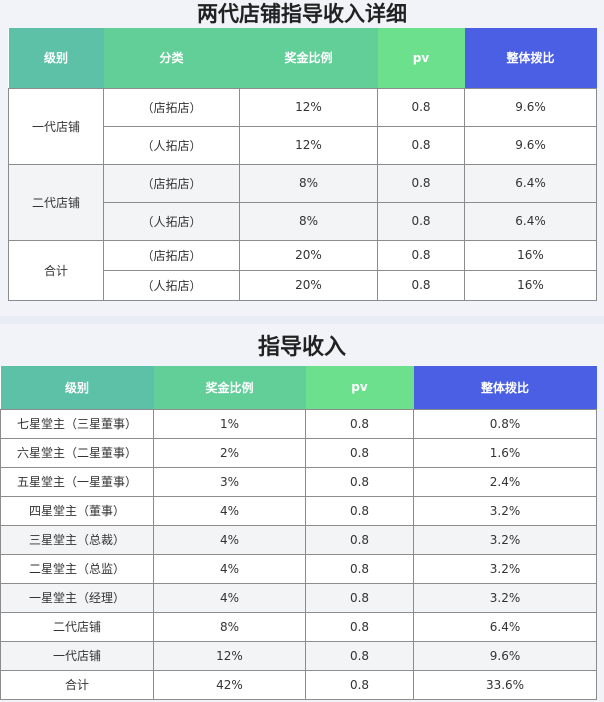 The image size is (604, 702). I want to click on overall-cell: 33.6%, so click(505, 684).